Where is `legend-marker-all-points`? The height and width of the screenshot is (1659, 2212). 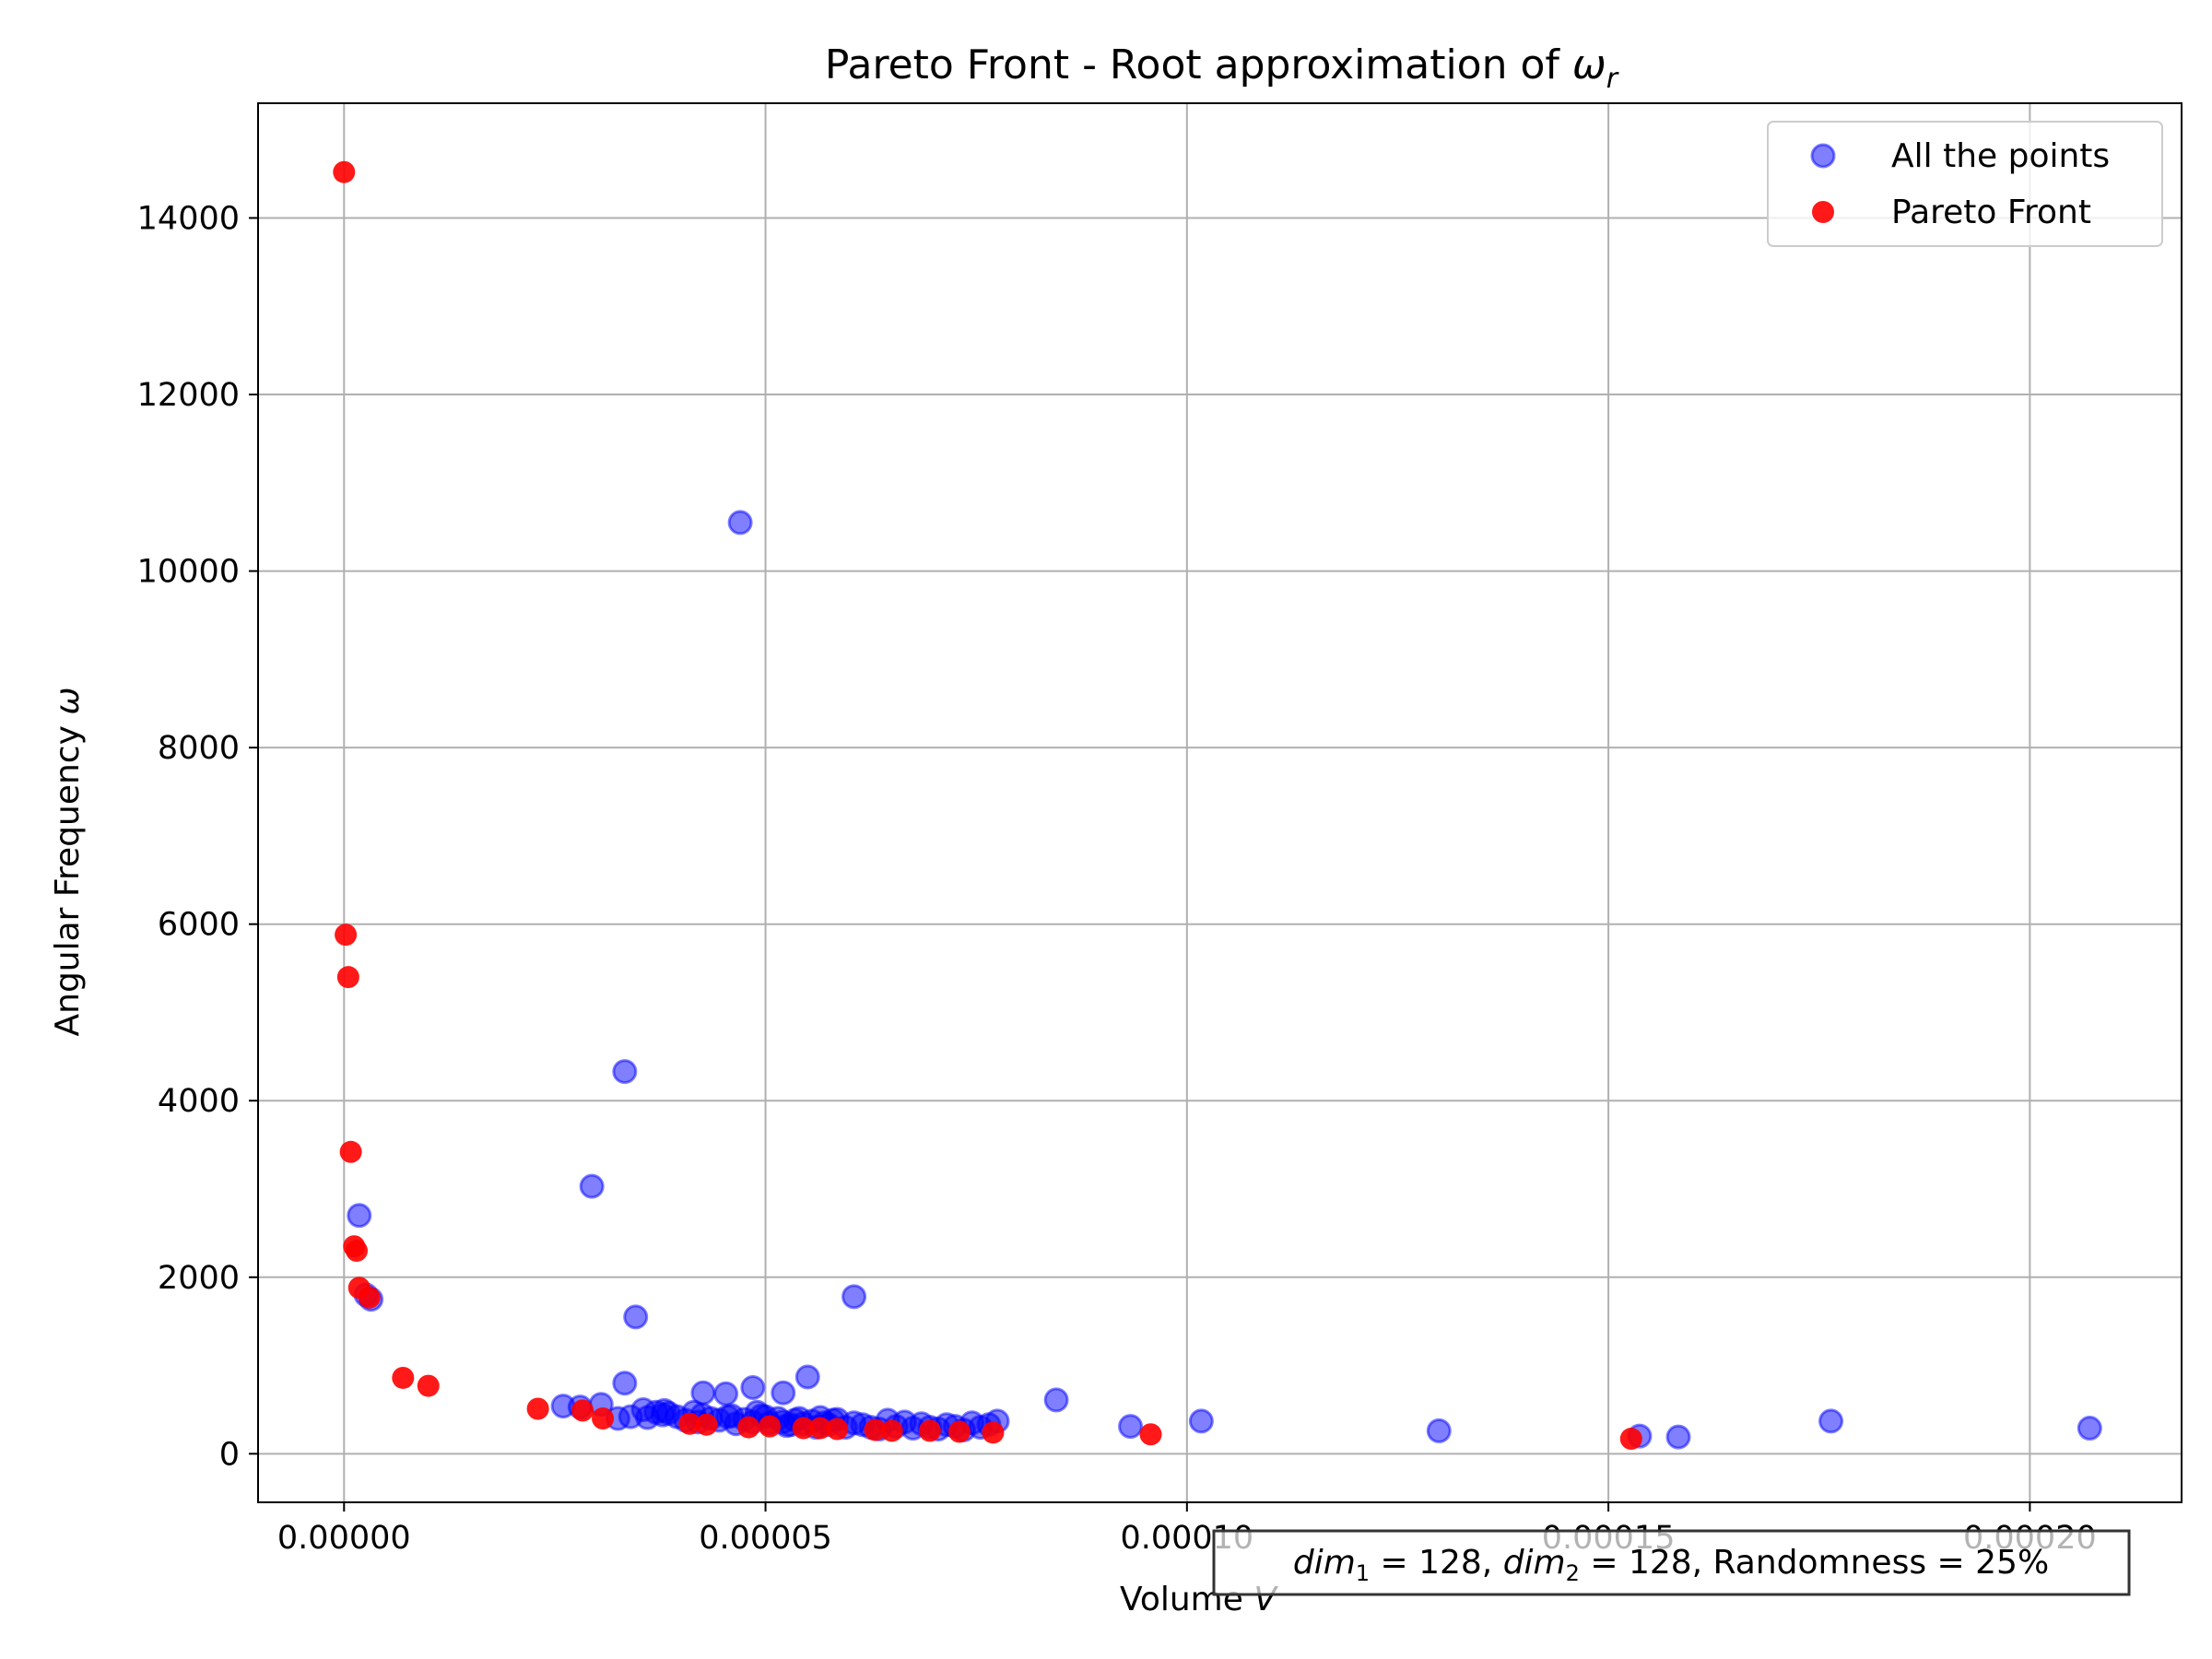 legend-marker-all-points is located at coordinates (1823, 156).